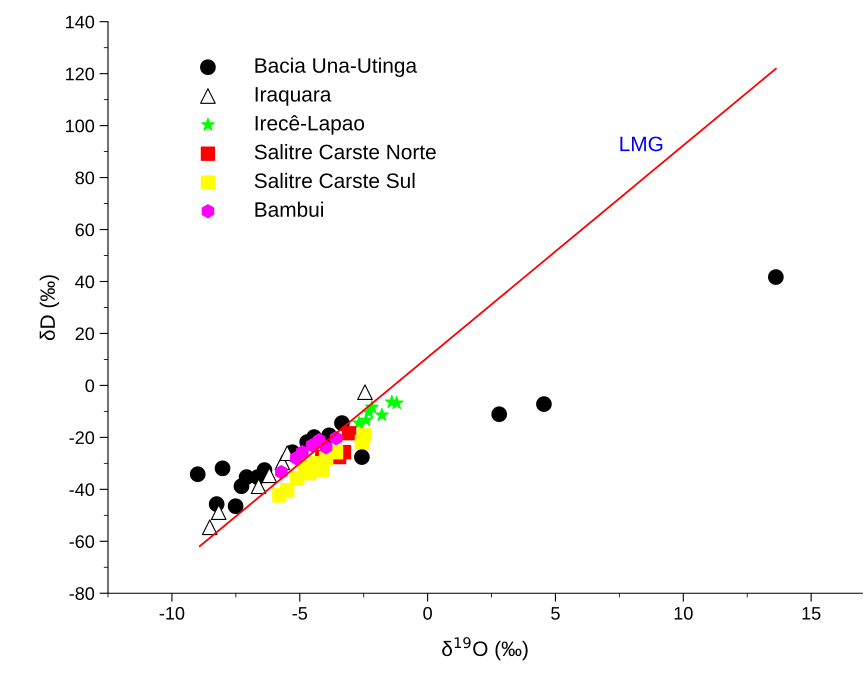  Describe the element at coordinates (641, 144) in the screenshot. I see `annotation: LMG` at that location.